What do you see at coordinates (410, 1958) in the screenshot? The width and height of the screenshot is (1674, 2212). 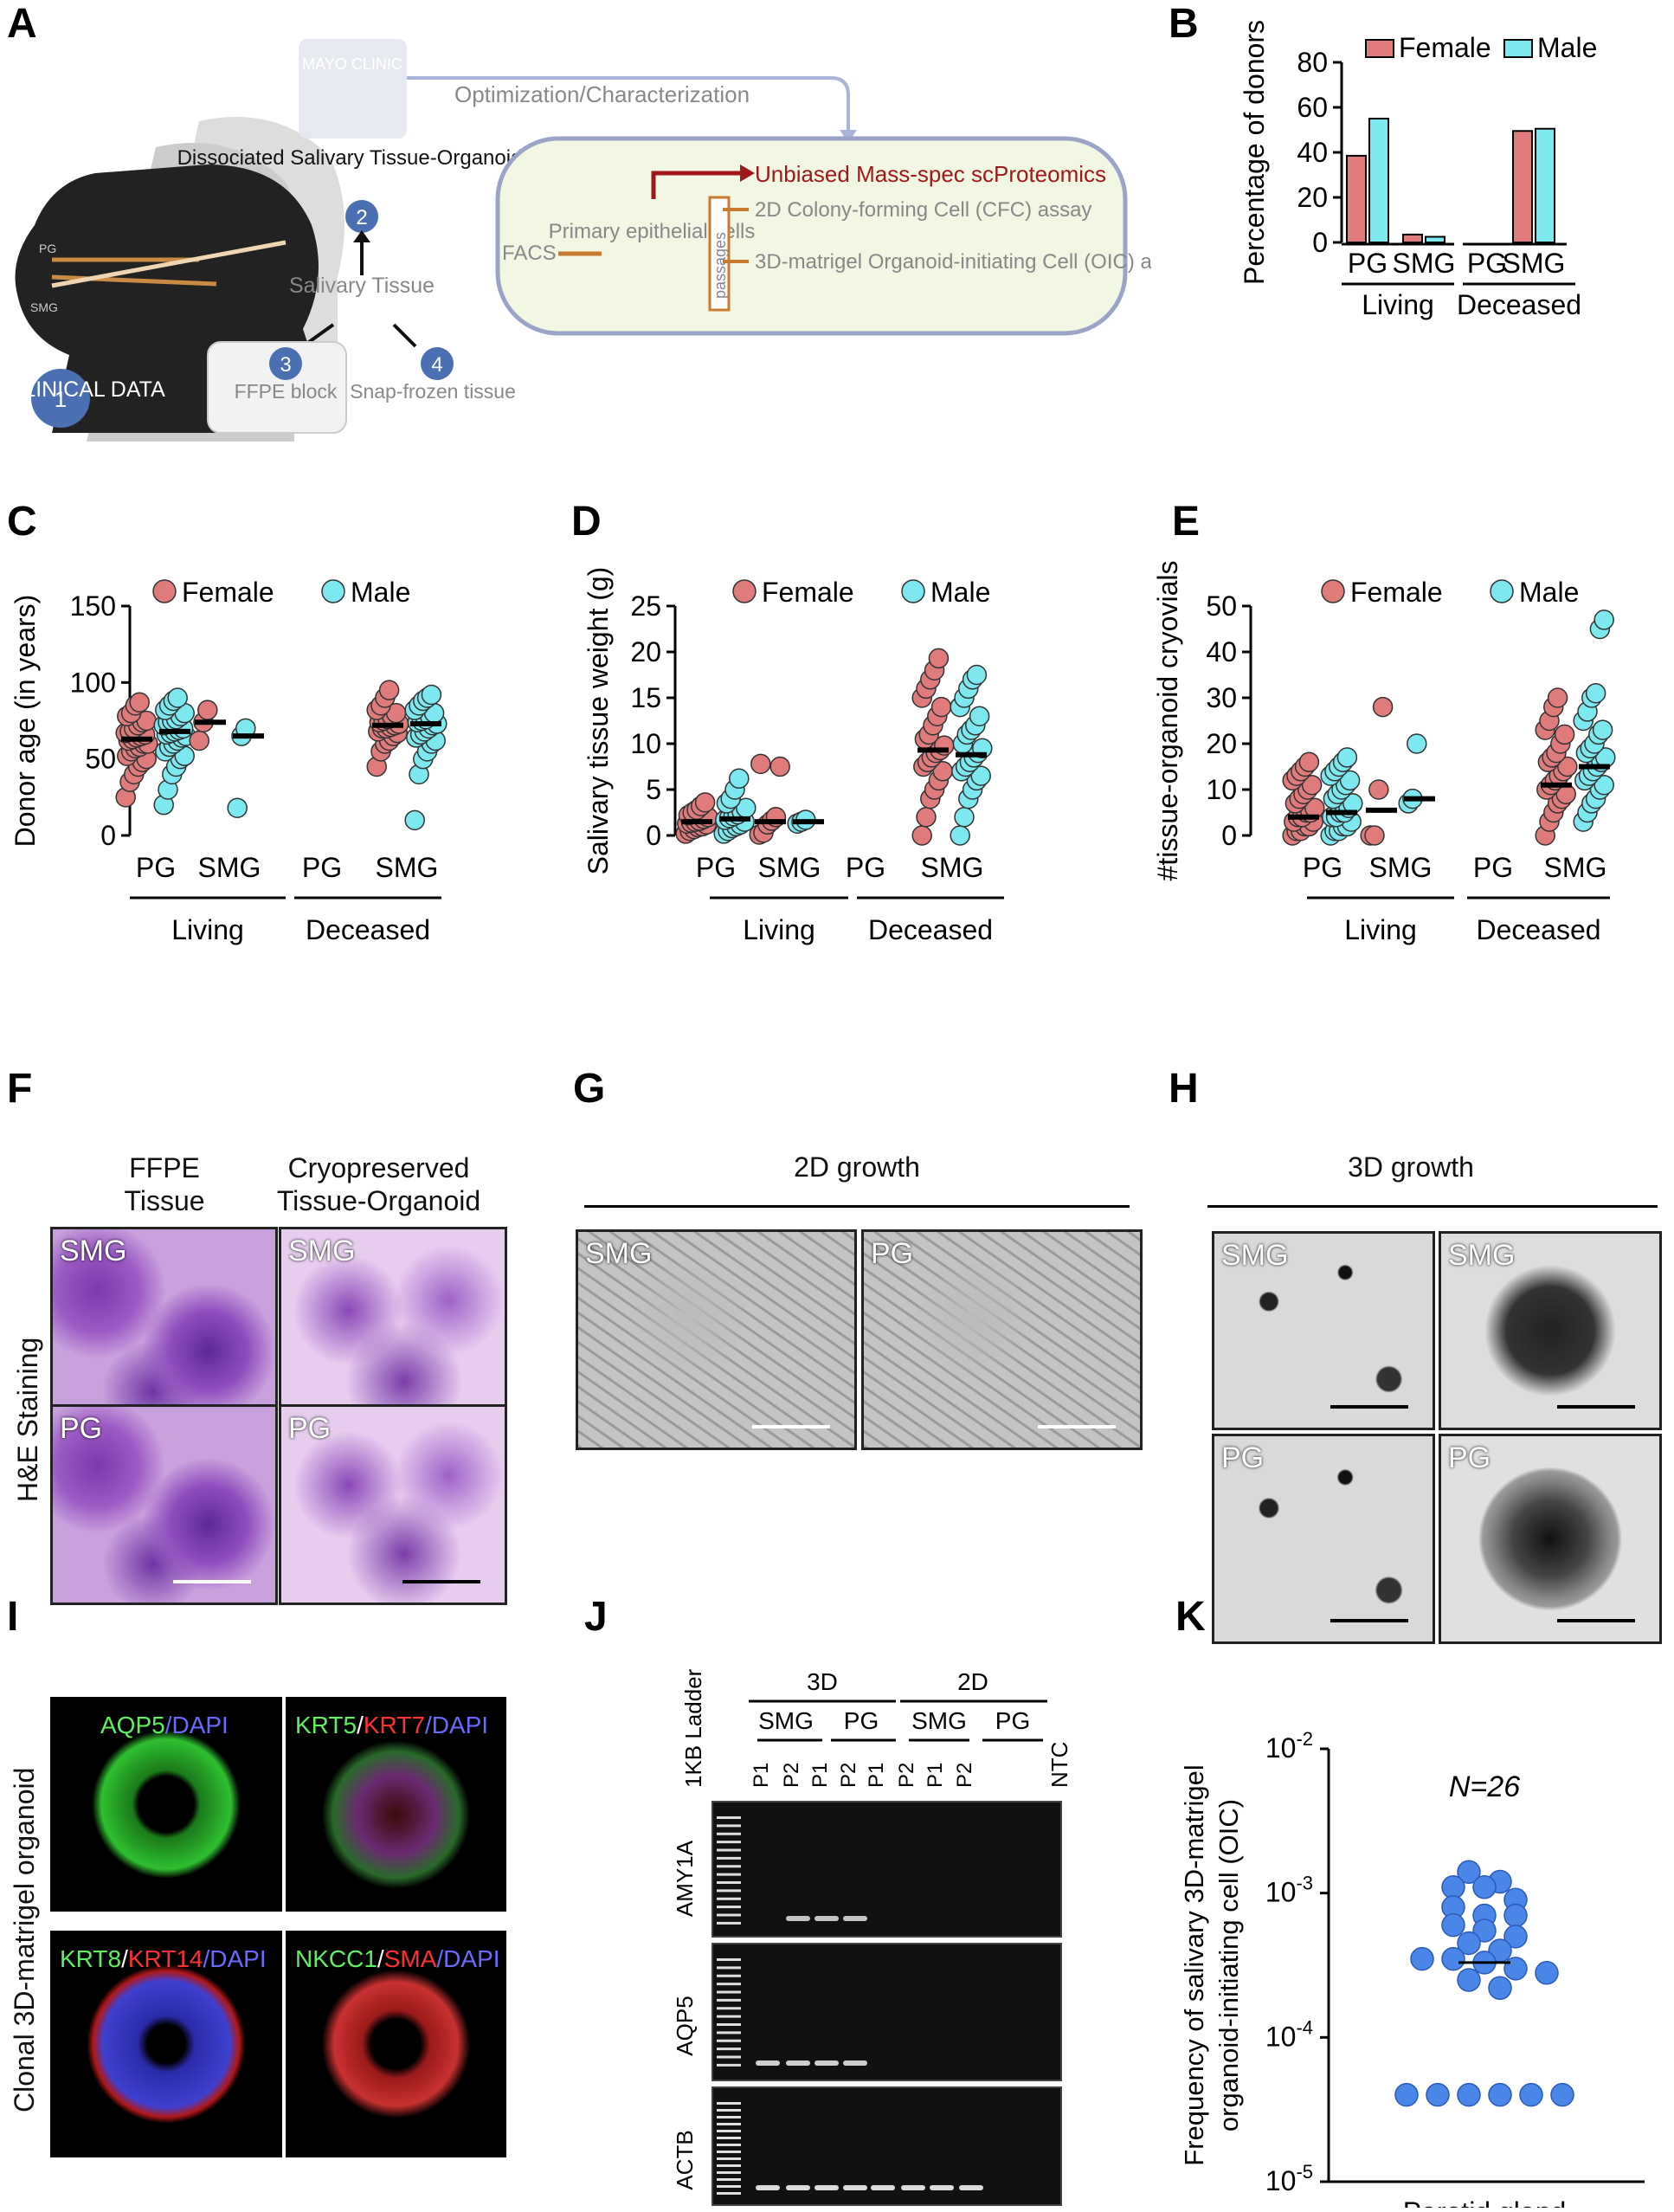 I see `stain-sma: SMA` at bounding box center [410, 1958].